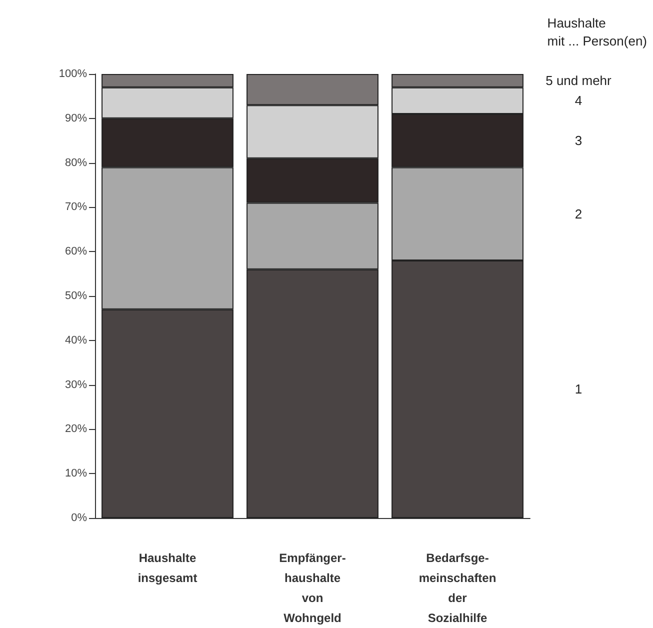 The height and width of the screenshot is (628, 653). Describe the element at coordinates (76, 340) in the screenshot. I see `y-tick-label: 40%` at that location.